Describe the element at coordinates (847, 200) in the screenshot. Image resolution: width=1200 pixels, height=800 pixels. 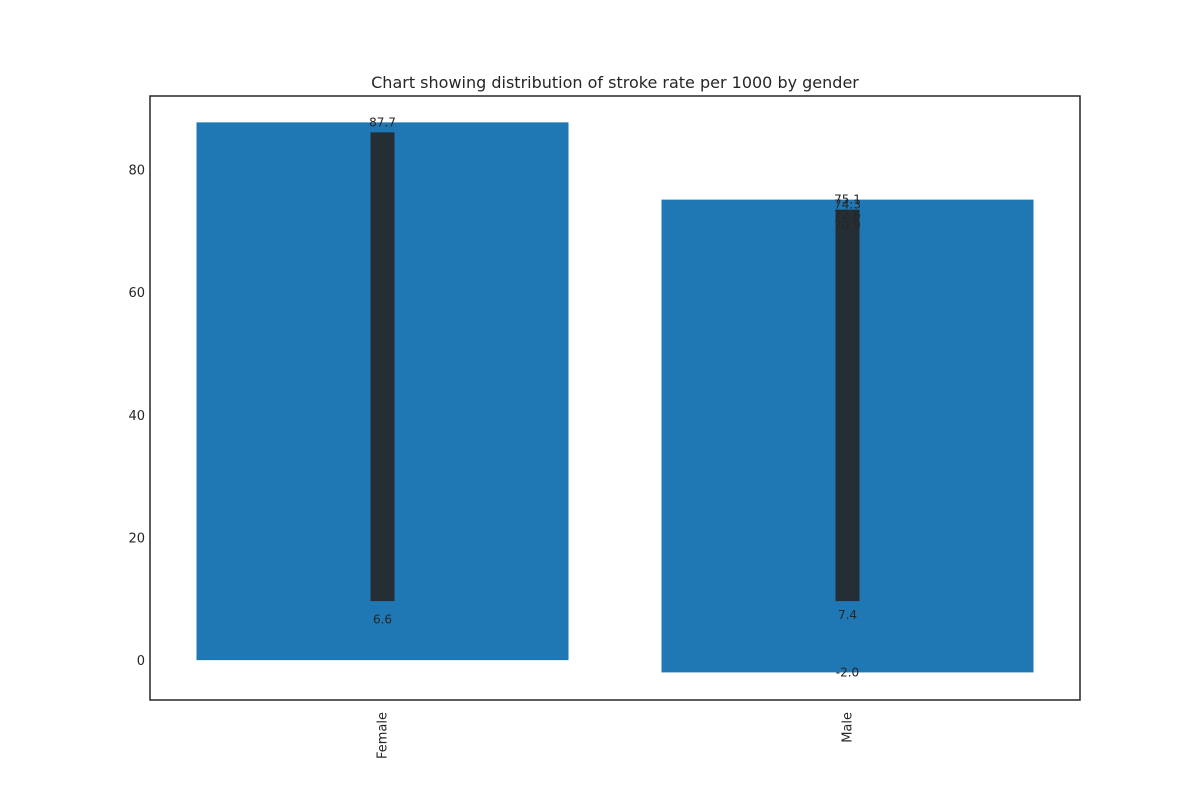
I see `data-label: 75.1` at that location.